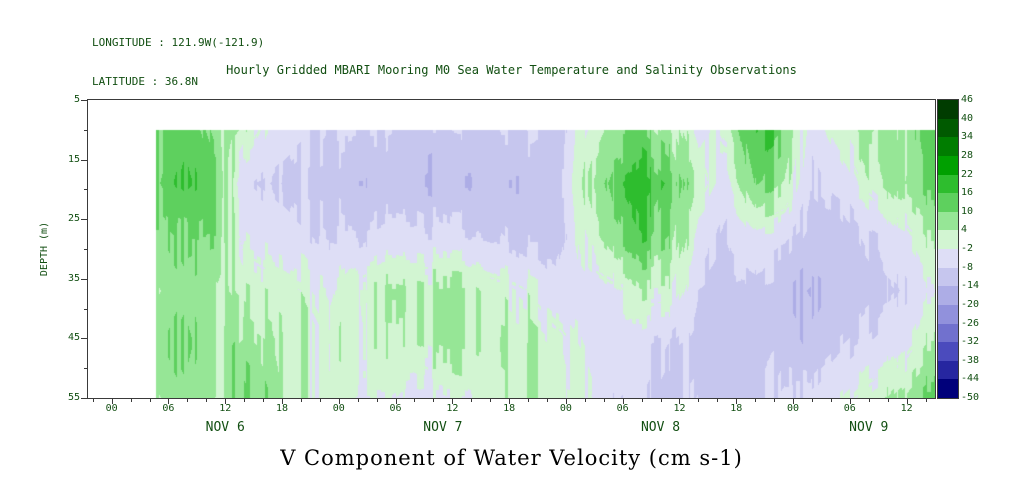 This screenshot has height=504, width=1009. What do you see at coordinates (869, 427) in the screenshot?
I see `x-date-label: NOV 9` at bounding box center [869, 427].